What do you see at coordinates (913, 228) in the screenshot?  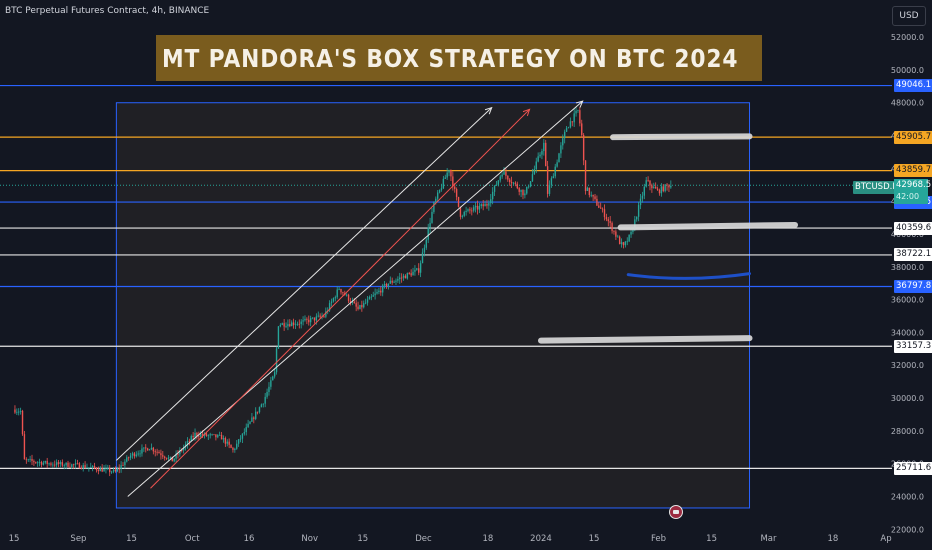 I see `level-price-badge: 40359.6` at bounding box center [913, 228].